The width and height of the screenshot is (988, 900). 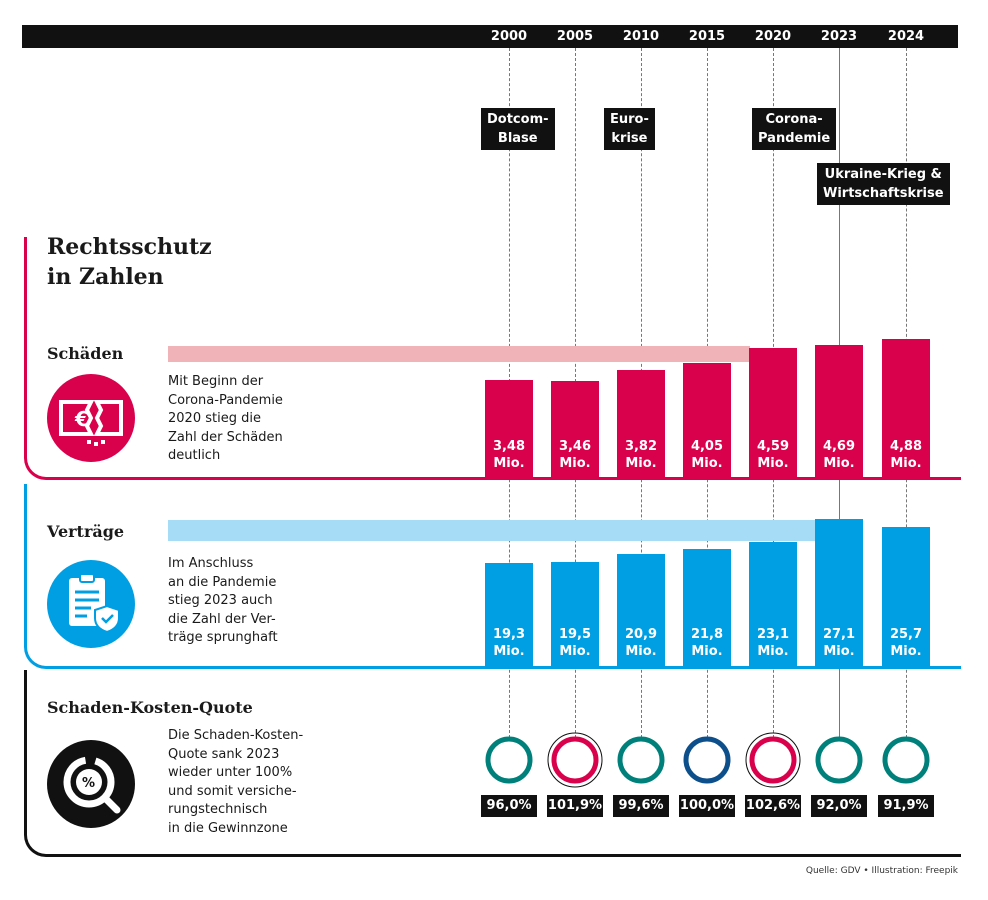 I want to click on quote-ring-2015, so click(x=707, y=760).